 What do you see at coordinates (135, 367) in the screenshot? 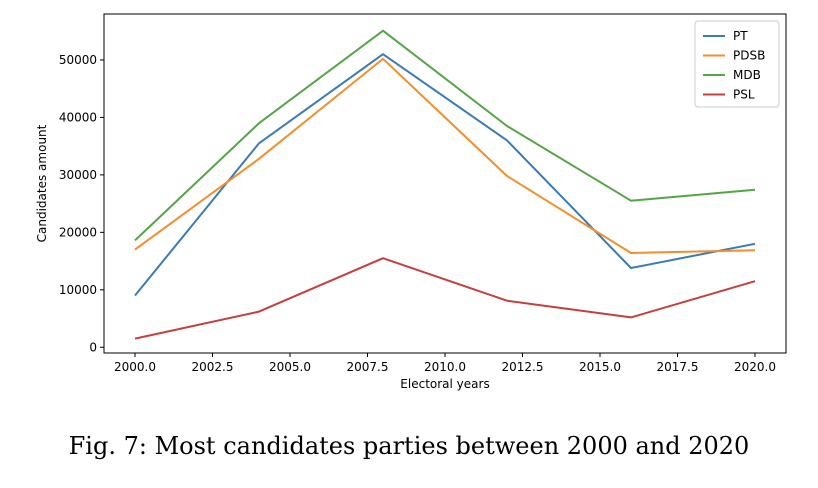
I see `x-tick-label: 2000.0` at bounding box center [135, 367].